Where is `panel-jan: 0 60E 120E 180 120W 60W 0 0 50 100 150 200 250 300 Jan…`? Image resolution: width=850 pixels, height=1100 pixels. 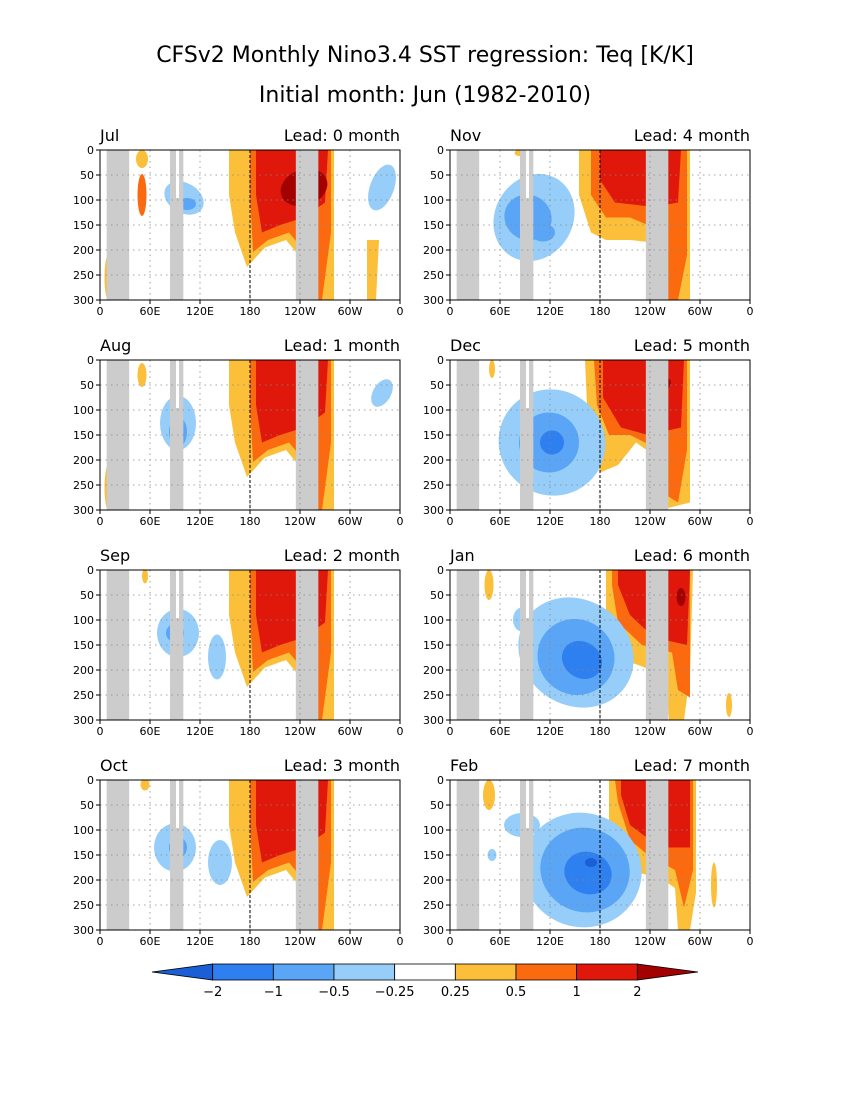
panel-jan: 0 60E 120E 180 120W 60W 0 0 50 100 150 200 250 300 Jan… is located at coordinates (588, 642).